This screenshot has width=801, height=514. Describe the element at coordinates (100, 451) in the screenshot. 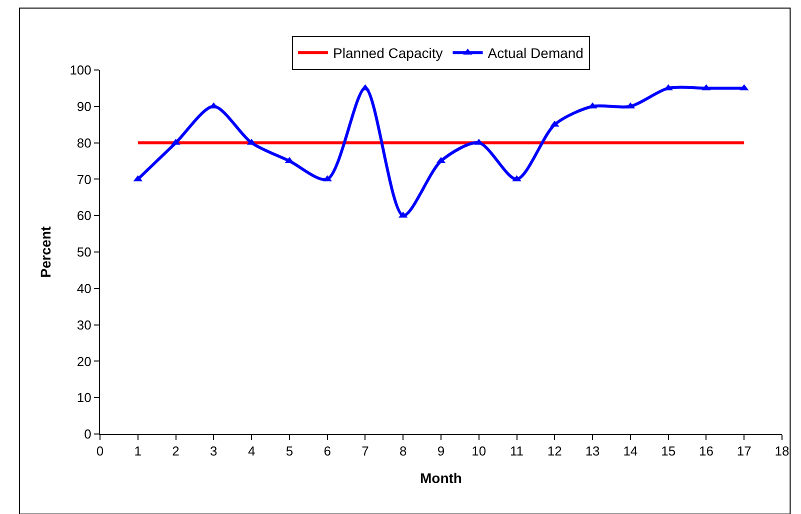

I see `x-tick-label: 0` at that location.